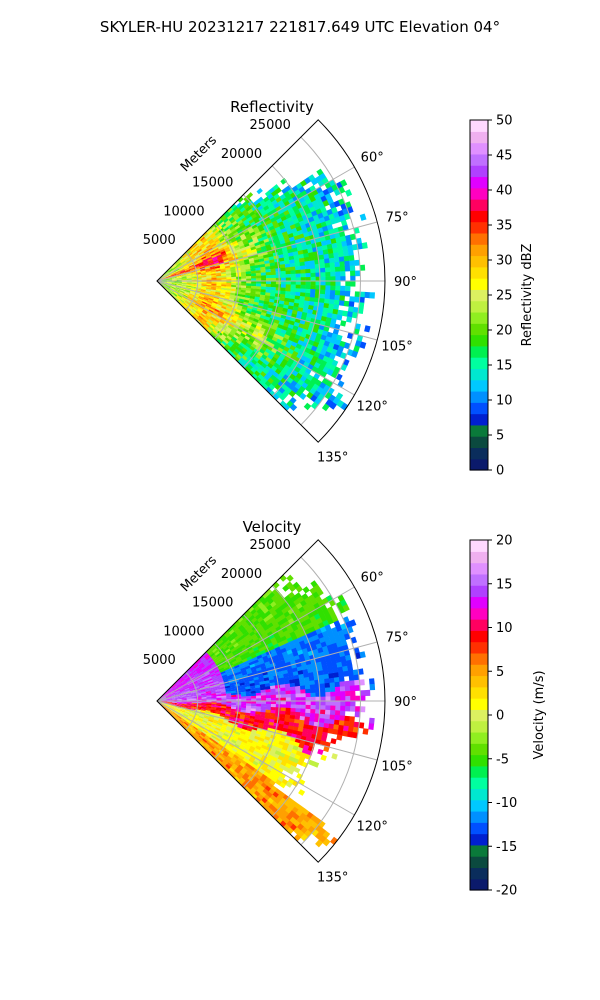 This screenshot has height=1000, width=600. Describe the element at coordinates (255, 758) in the screenshot. I see `azimuth-spoke` at that location.